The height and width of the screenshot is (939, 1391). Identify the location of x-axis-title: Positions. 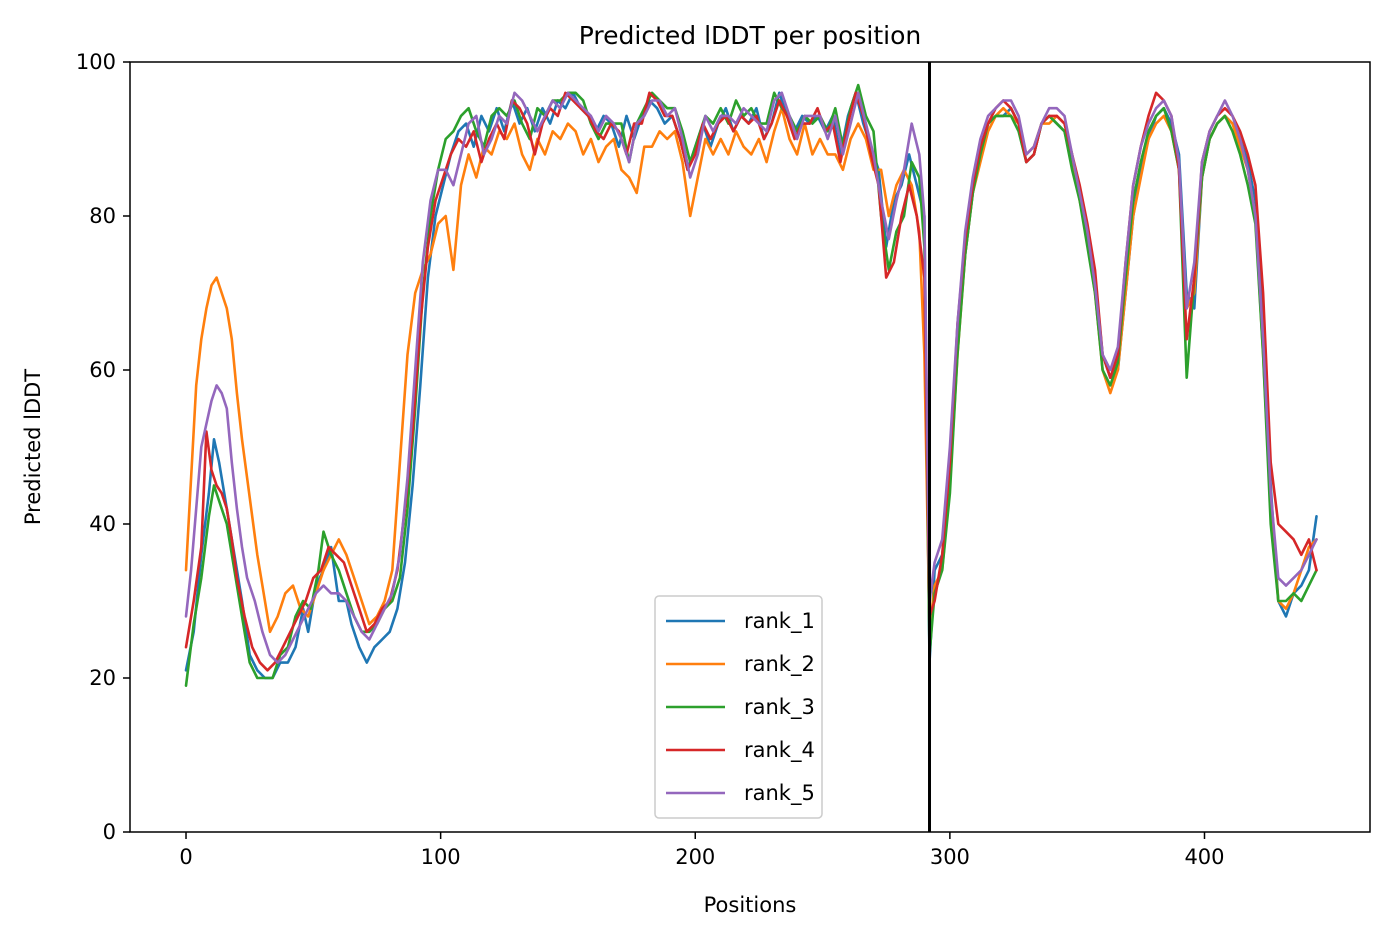
(750, 905).